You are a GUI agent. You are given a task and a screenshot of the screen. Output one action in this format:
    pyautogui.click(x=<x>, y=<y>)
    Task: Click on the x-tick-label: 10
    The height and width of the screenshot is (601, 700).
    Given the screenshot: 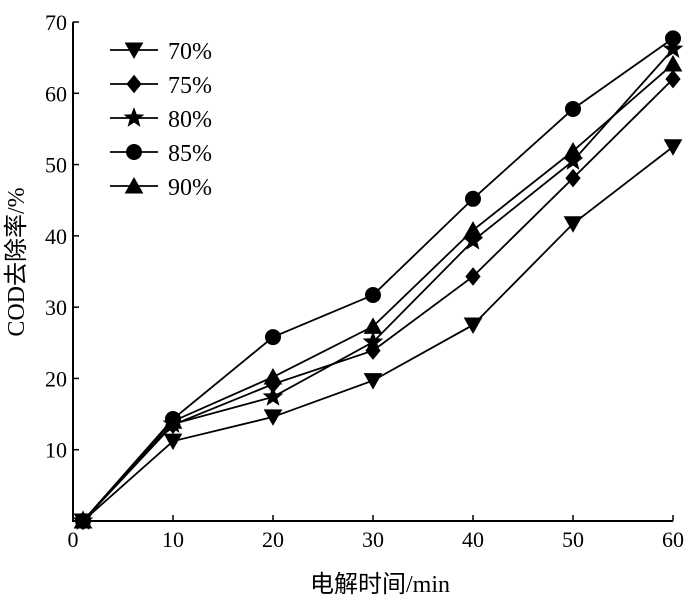 What is the action you would take?
    pyautogui.click(x=173, y=539)
    